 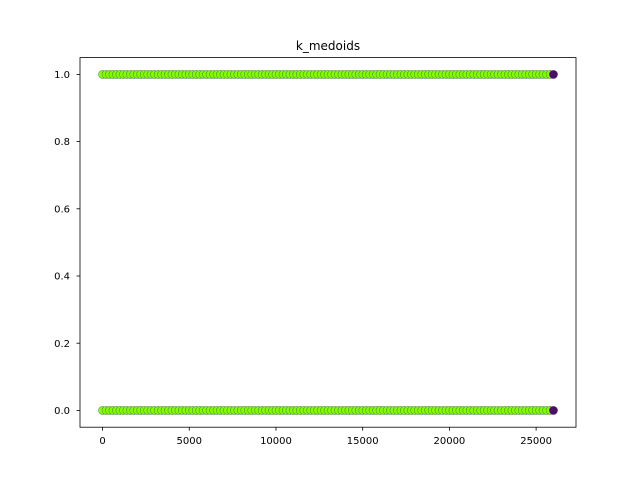 What do you see at coordinates (62, 277) in the screenshot?
I see `y-tick-label: 0.4` at bounding box center [62, 277].